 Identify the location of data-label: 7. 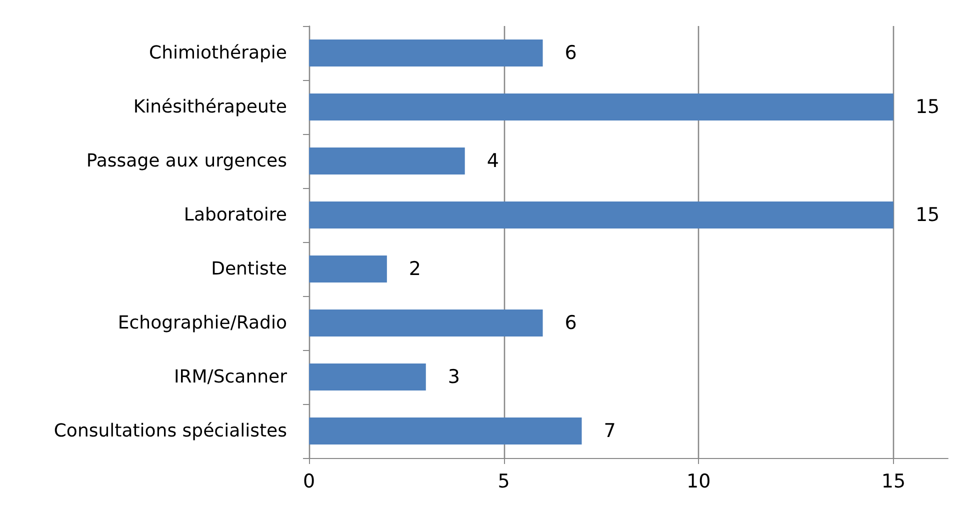
(610, 431).